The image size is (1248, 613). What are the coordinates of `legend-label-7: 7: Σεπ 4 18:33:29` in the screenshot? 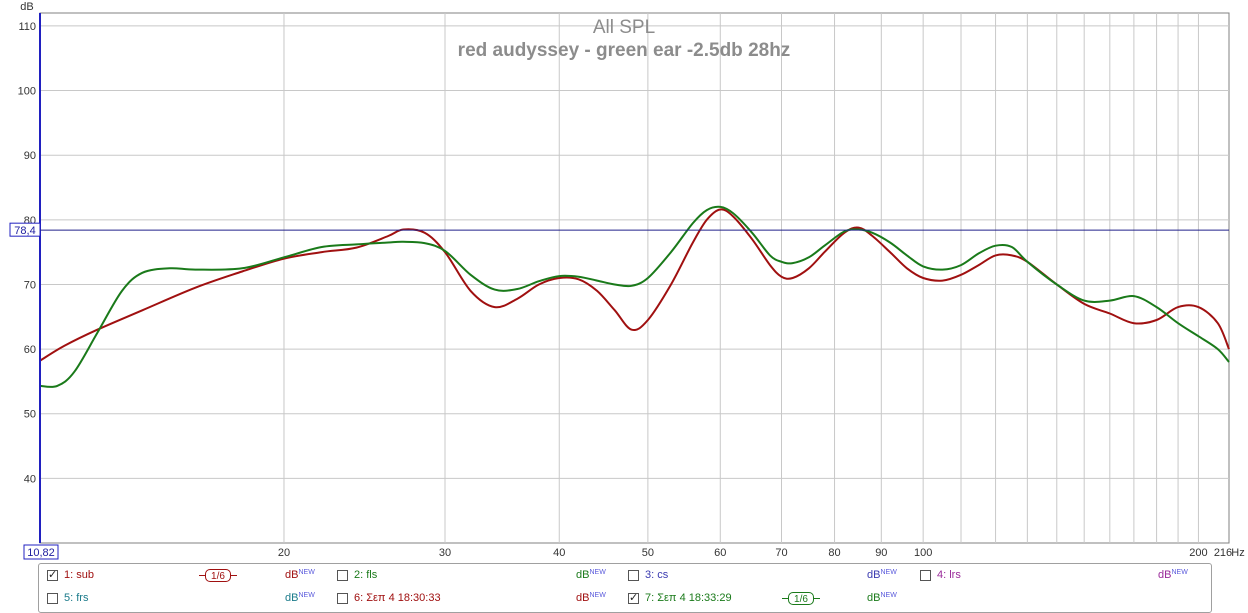 It's located at (688, 598).